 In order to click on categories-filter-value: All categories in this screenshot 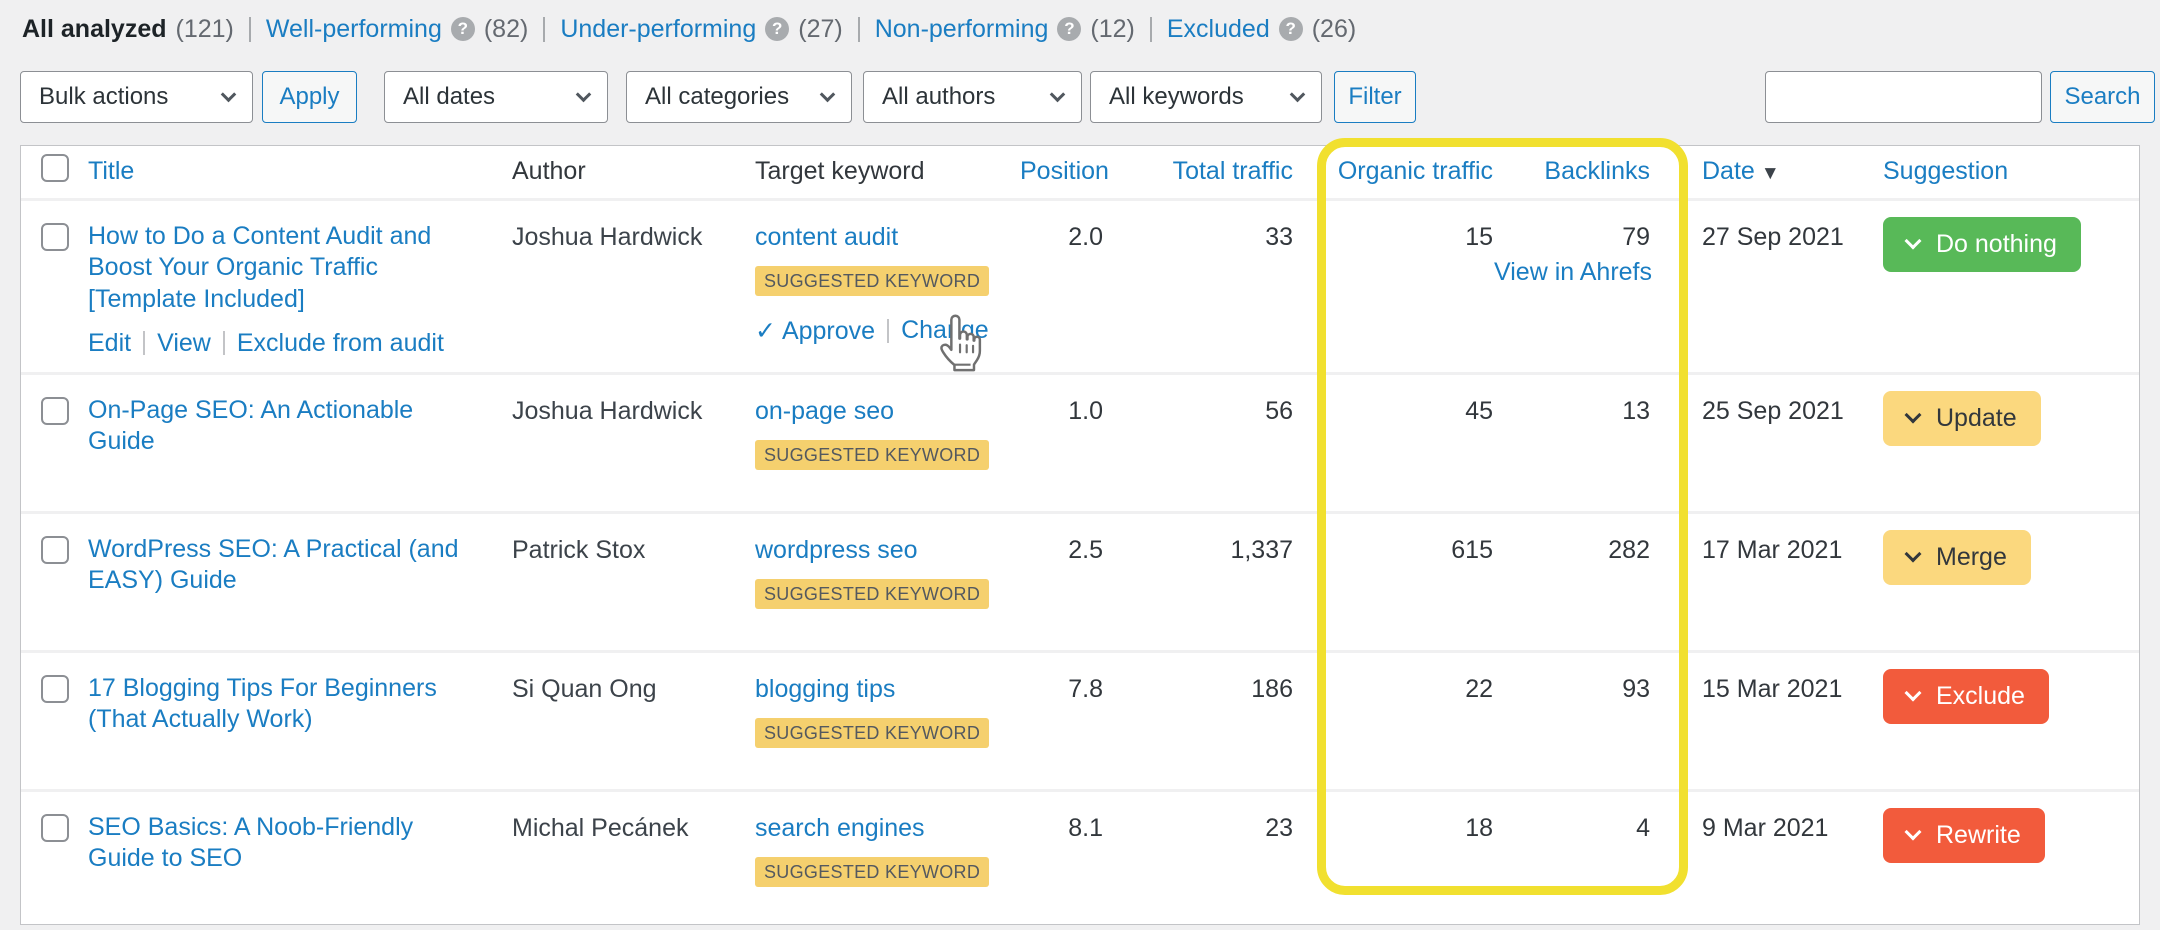, I will do `click(717, 96)`.